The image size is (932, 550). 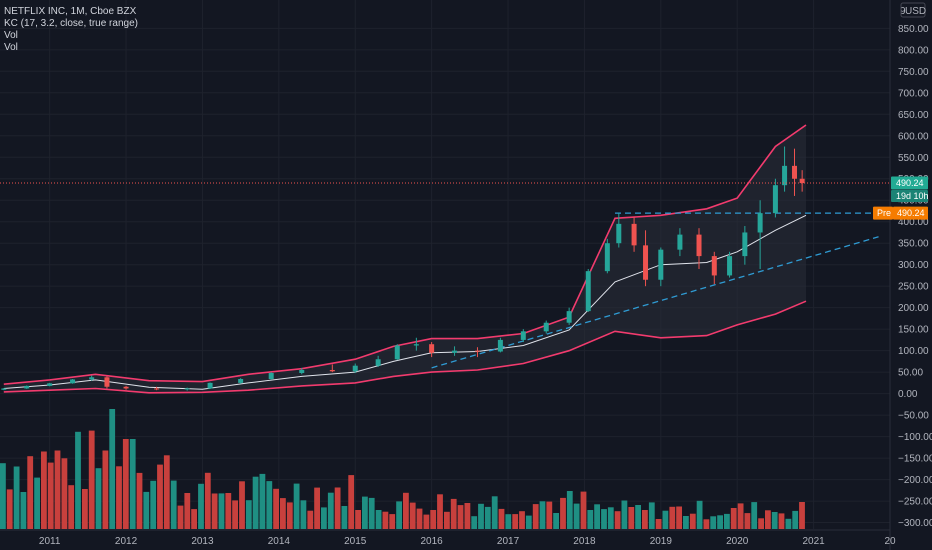 I want to click on legend-symbol: NETFLIX INC, 1M, Cboe BZX, so click(x=70, y=11).